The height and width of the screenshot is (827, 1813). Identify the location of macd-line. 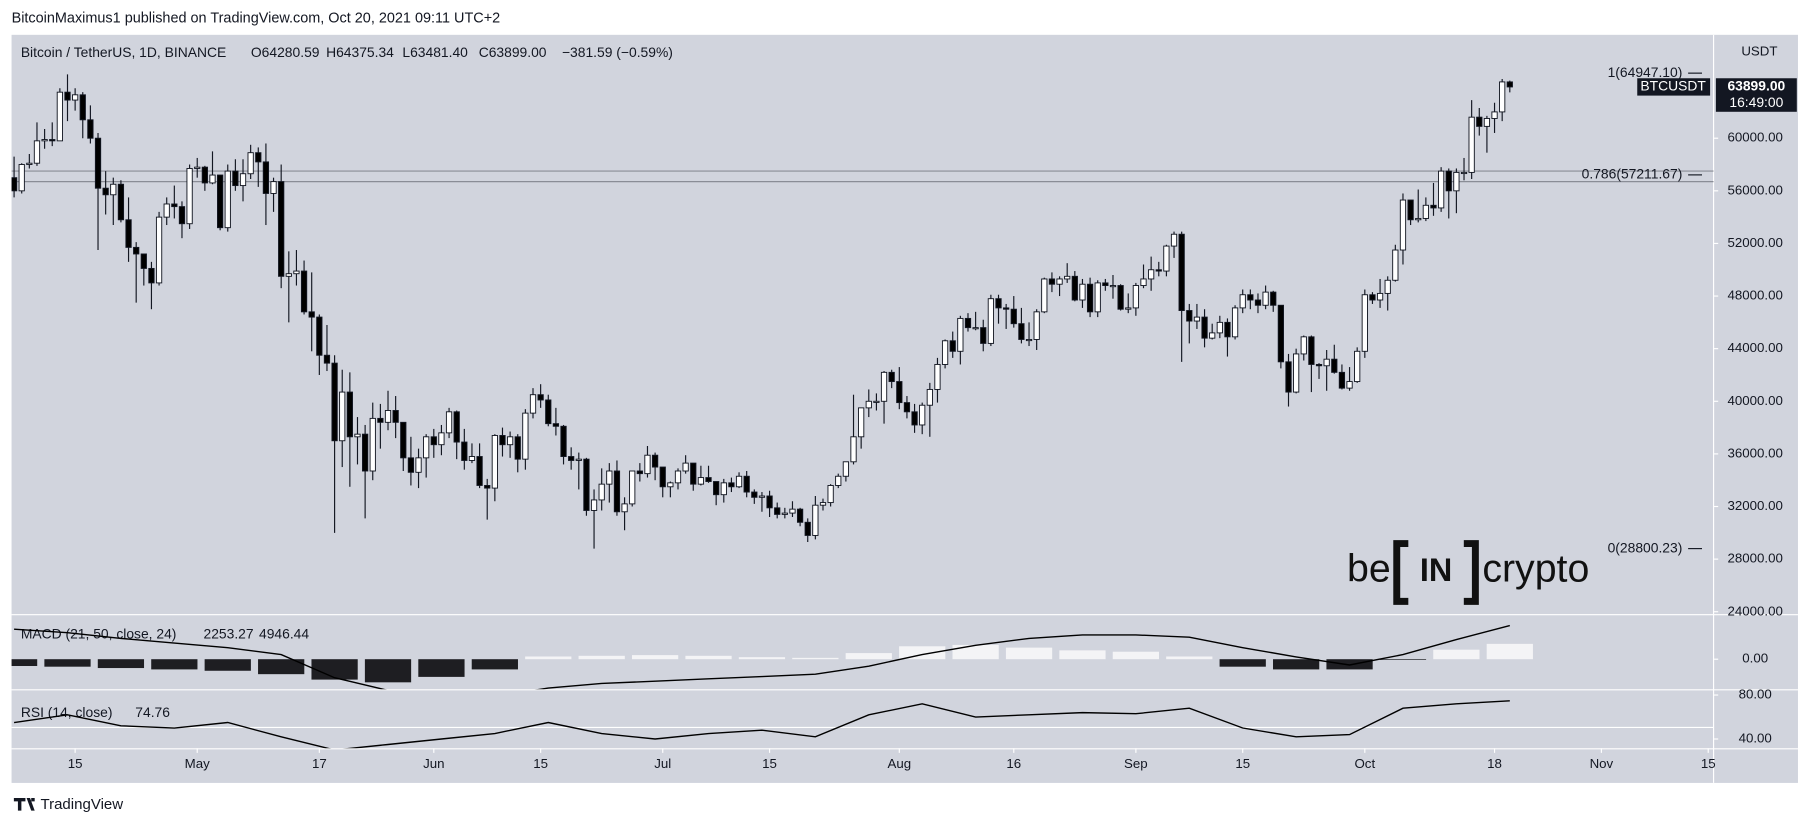
(762, 657).